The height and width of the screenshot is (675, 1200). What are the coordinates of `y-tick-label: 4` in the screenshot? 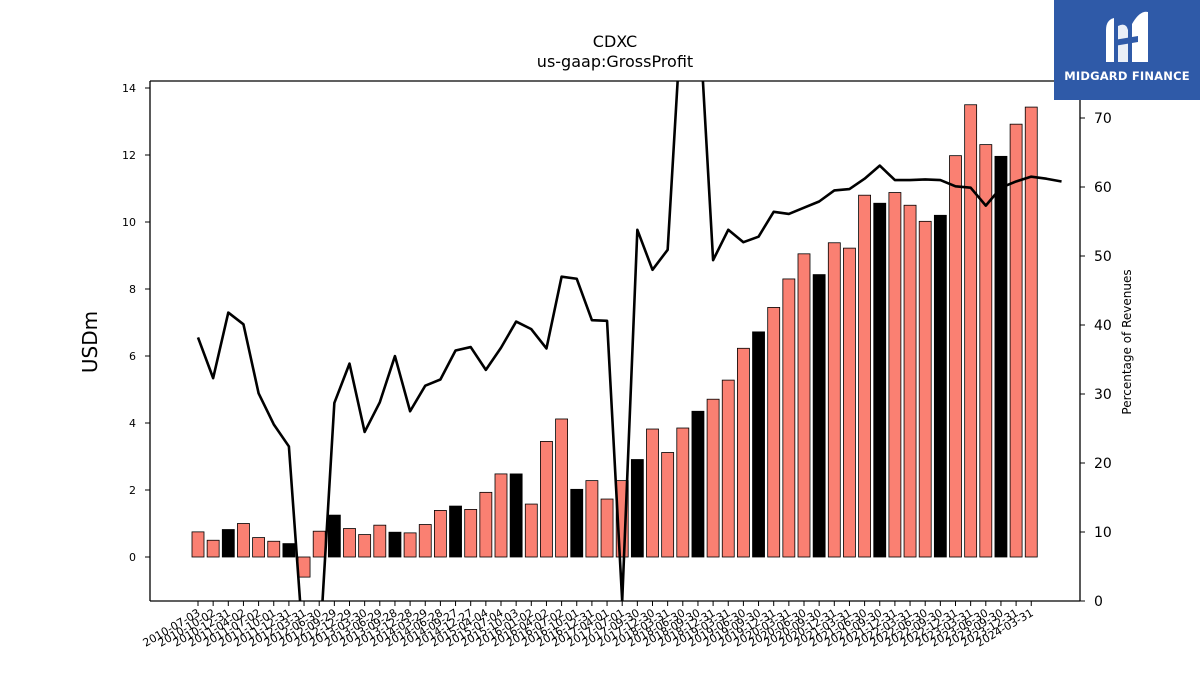 It's located at (132, 423).